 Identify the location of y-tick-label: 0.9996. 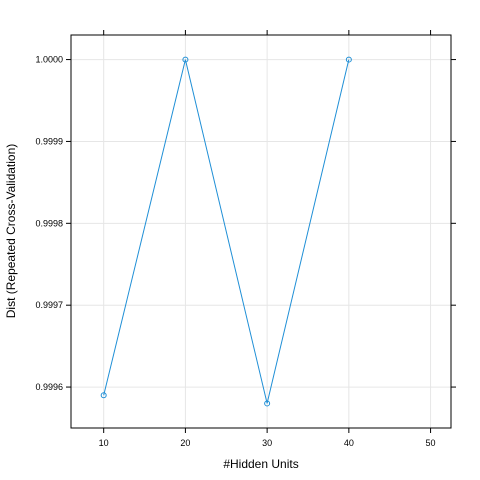
(49, 387).